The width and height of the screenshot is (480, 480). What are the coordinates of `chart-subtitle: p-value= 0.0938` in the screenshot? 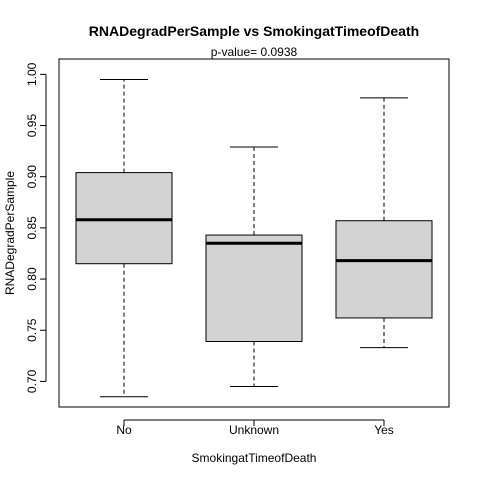 It's located at (254, 52).